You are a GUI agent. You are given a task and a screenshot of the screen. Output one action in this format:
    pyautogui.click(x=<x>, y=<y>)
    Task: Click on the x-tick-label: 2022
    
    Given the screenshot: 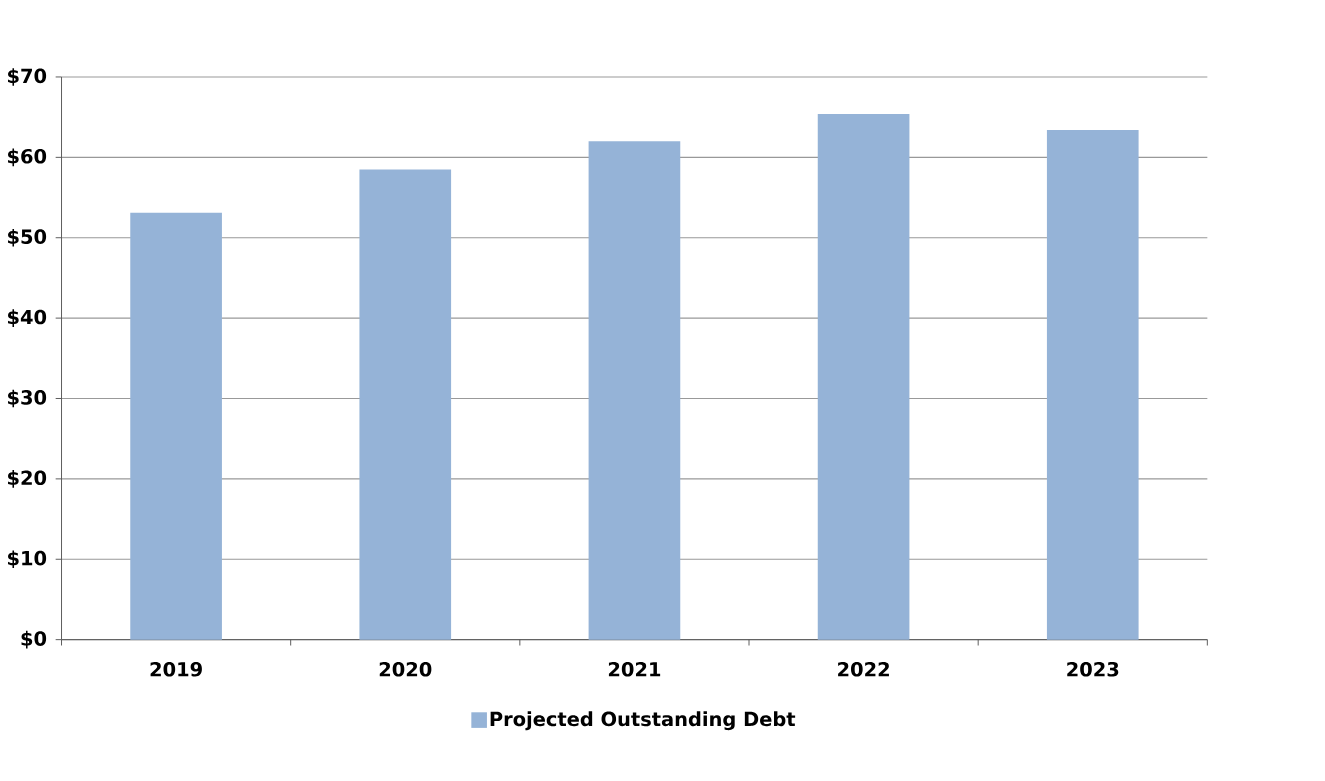 What is the action you would take?
    pyautogui.click(x=863, y=669)
    